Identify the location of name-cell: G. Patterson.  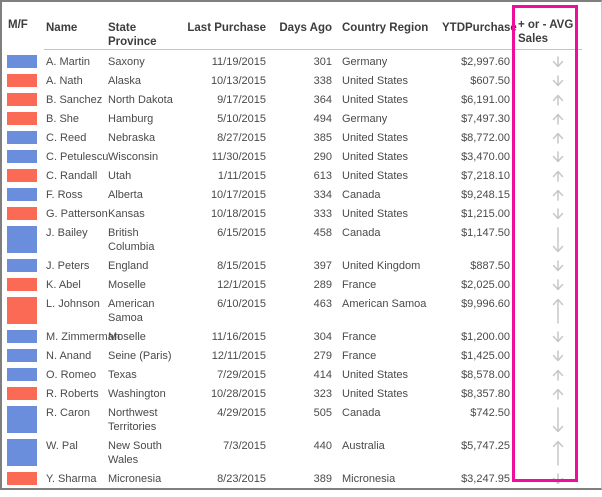
(77, 213).